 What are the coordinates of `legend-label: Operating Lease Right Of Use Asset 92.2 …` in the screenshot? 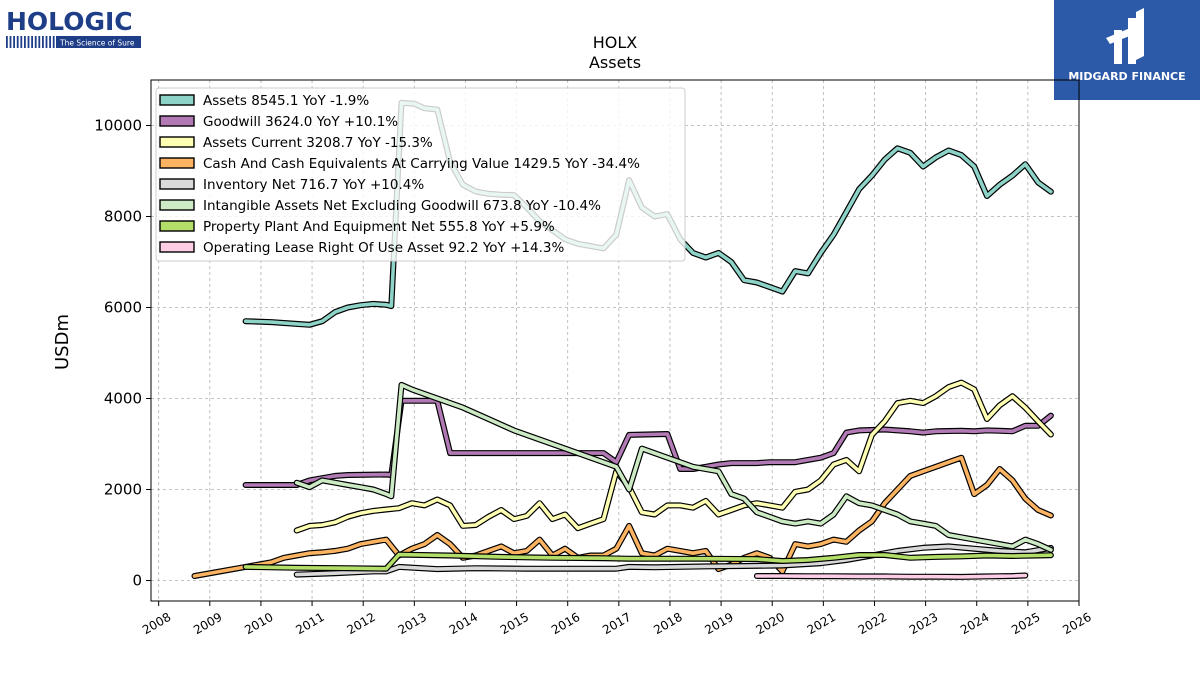 It's located at (383, 248).